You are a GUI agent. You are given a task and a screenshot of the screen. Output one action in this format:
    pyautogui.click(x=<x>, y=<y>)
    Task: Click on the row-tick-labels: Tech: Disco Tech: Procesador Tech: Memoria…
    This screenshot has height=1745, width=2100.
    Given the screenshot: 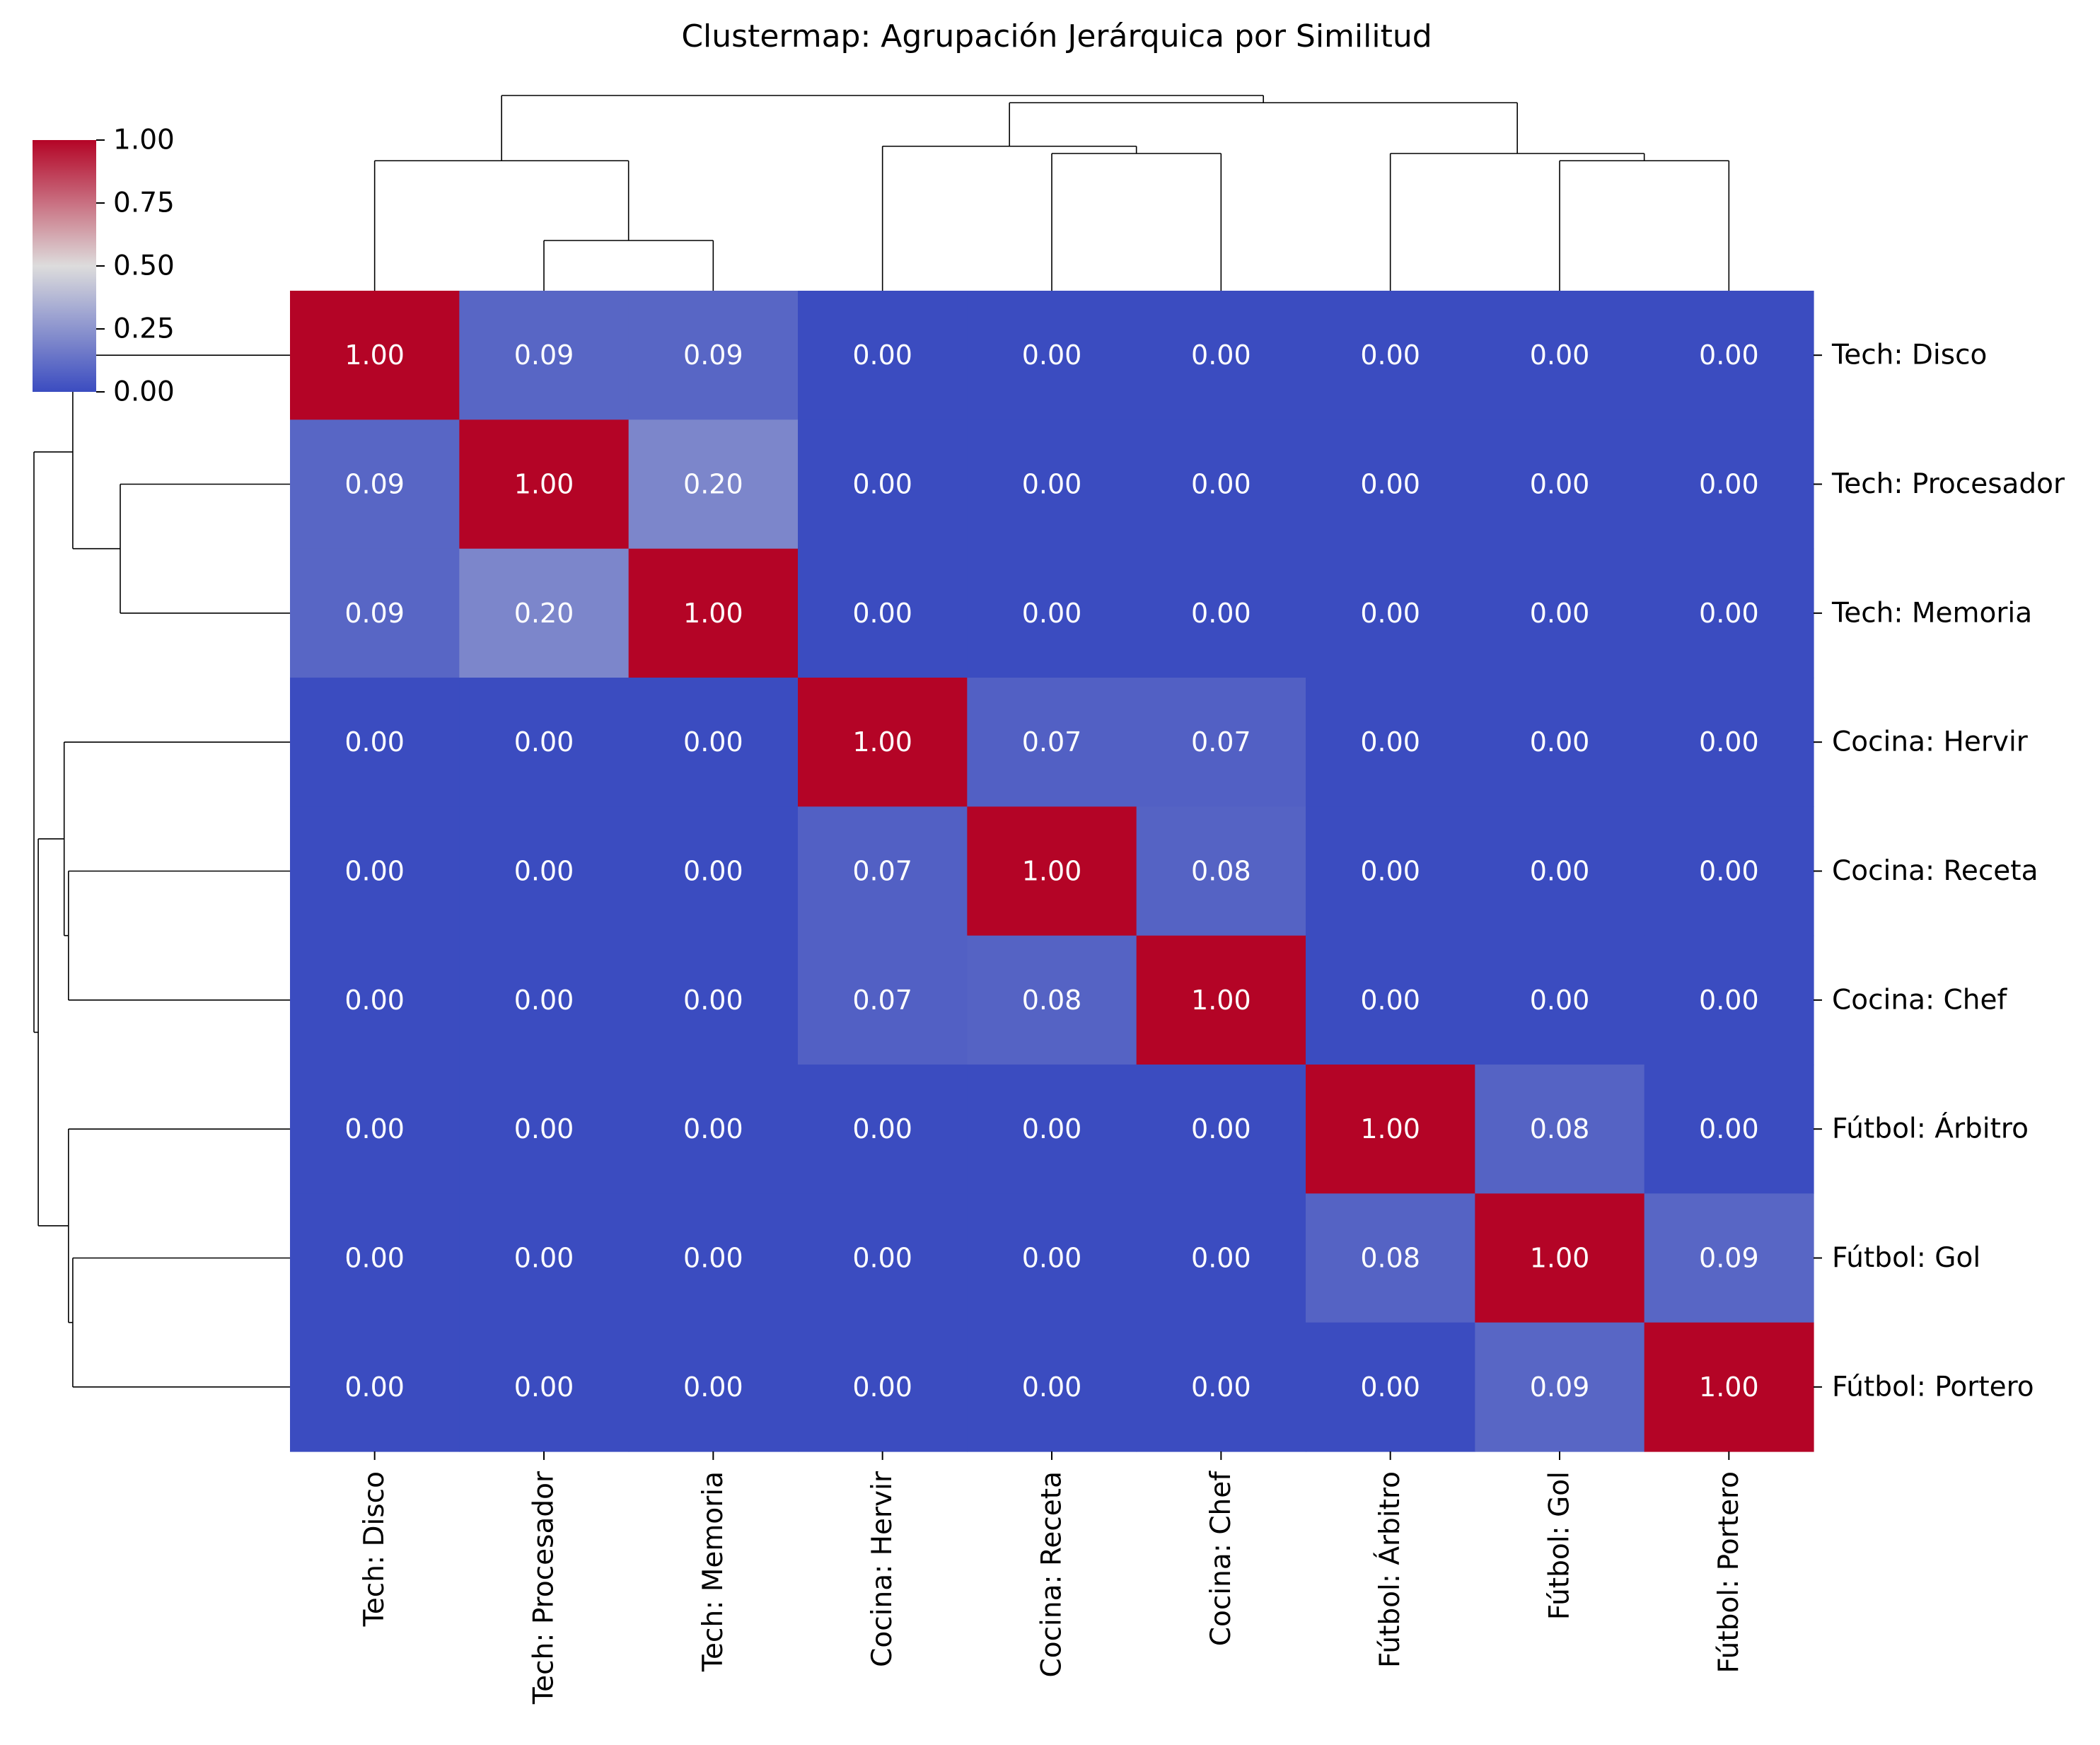 What is the action you would take?
    pyautogui.click(x=1939, y=871)
    